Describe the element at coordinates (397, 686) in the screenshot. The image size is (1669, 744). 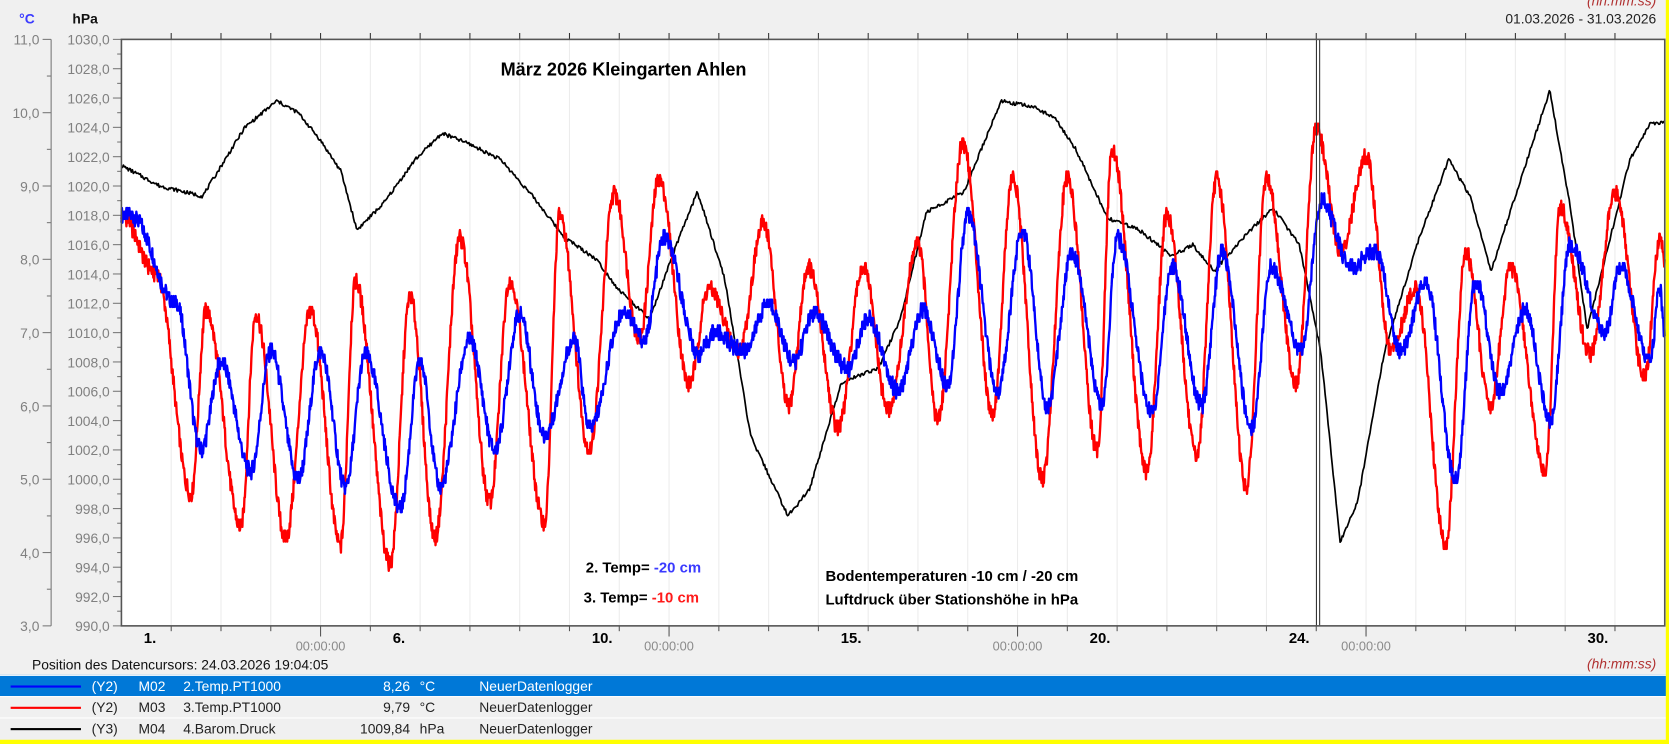
I see `legend-value: 8,26` at that location.